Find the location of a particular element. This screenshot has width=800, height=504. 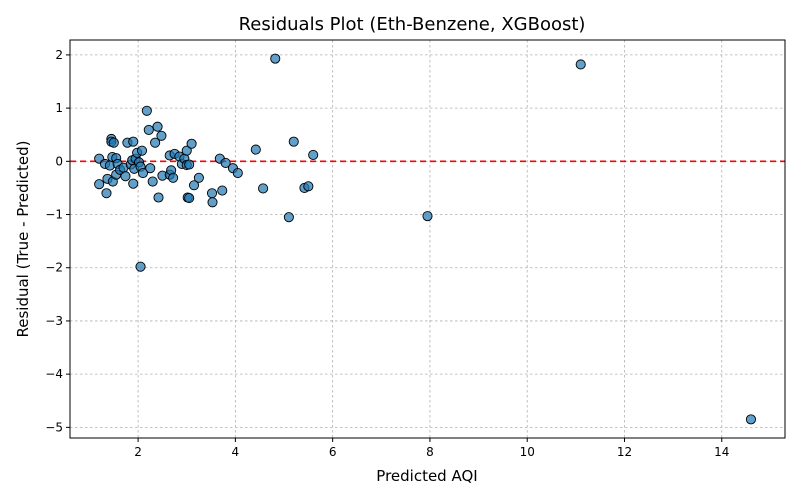

chart-title: Residuals Plot (Eth-Benzene, XGBoost) is located at coordinates (412, 24).